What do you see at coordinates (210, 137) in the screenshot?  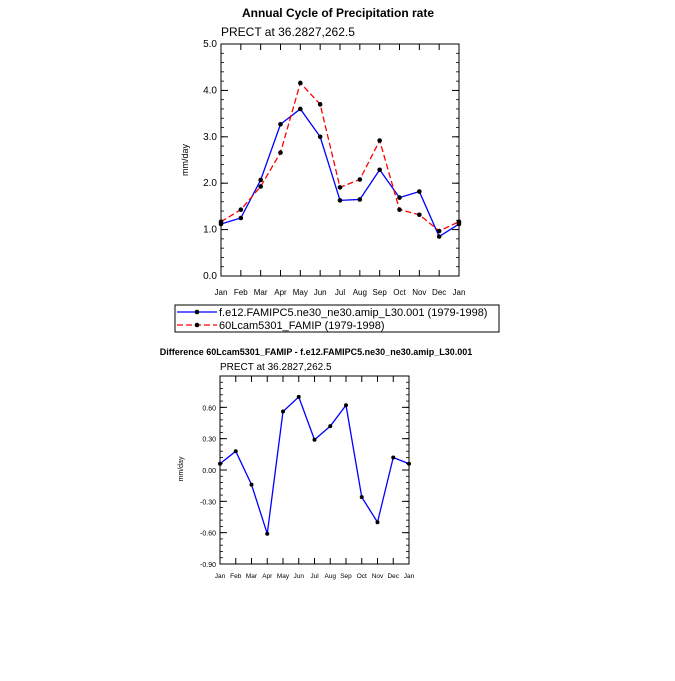 I see `y-tick-label: 3.0` at bounding box center [210, 137].